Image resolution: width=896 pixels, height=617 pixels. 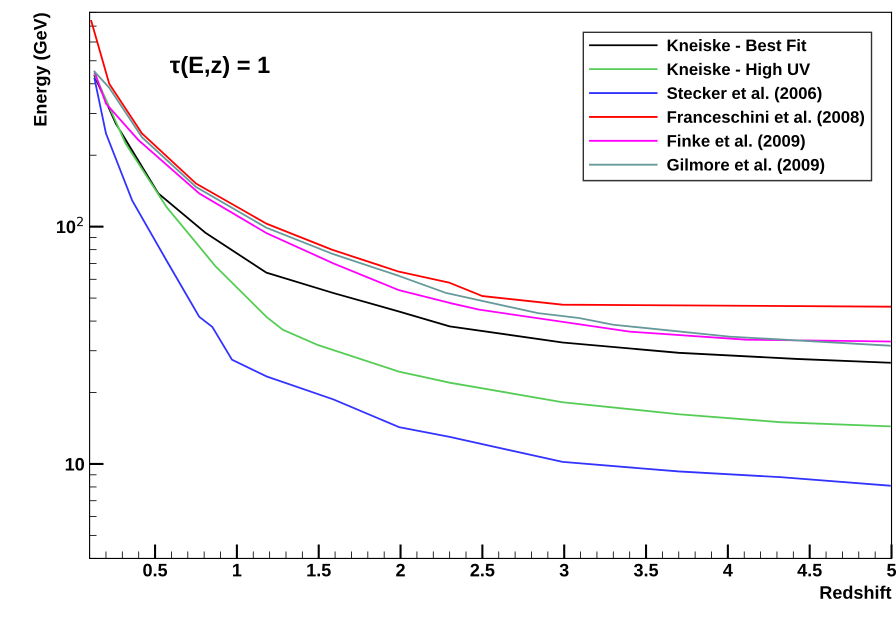 I want to click on legend-label: Gilmore et al. (2009), so click(x=745, y=166).